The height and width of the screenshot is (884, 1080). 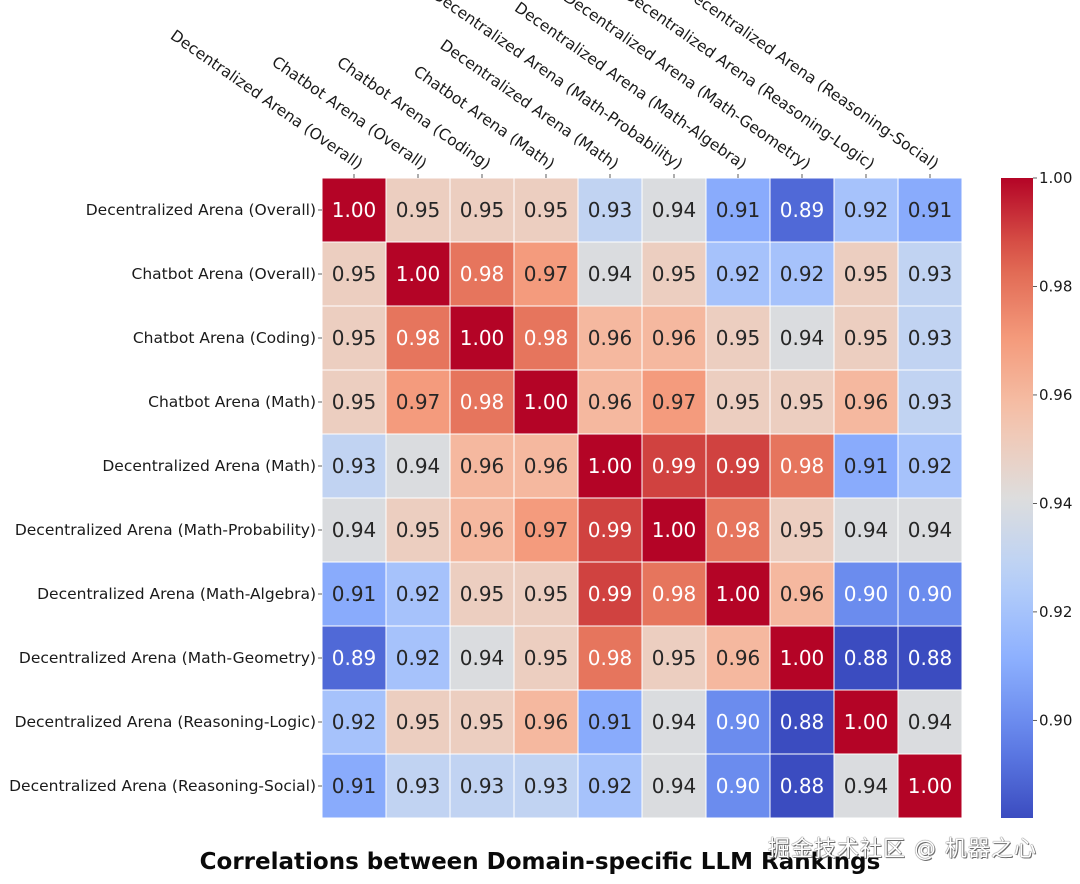 I want to click on cell-value-label: 0.89, so click(x=802, y=210).